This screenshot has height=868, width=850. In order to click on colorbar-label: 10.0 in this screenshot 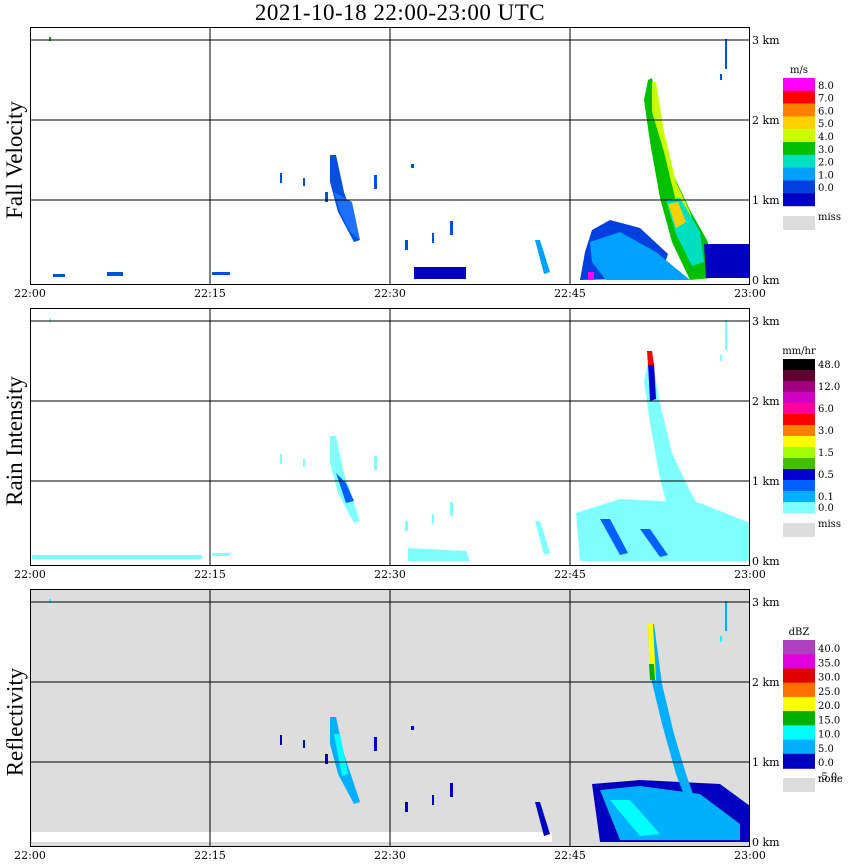, I will do `click(829, 735)`.